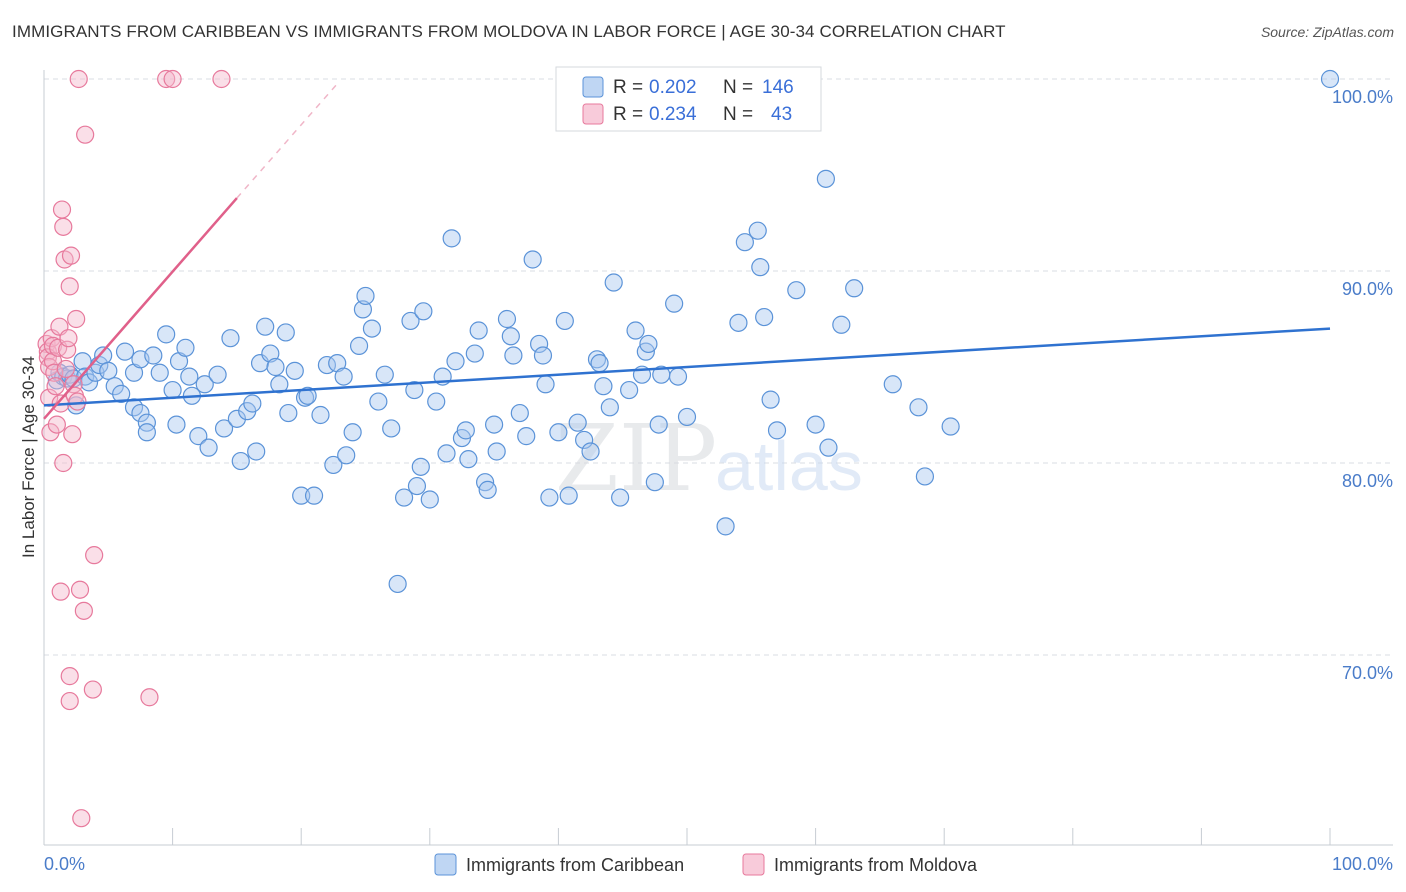 Image resolution: width=1406 pixels, height=892 pixels. What do you see at coordinates (628, 114) in the screenshot?
I see `legend-r-label-moldova: R =` at bounding box center [628, 114].